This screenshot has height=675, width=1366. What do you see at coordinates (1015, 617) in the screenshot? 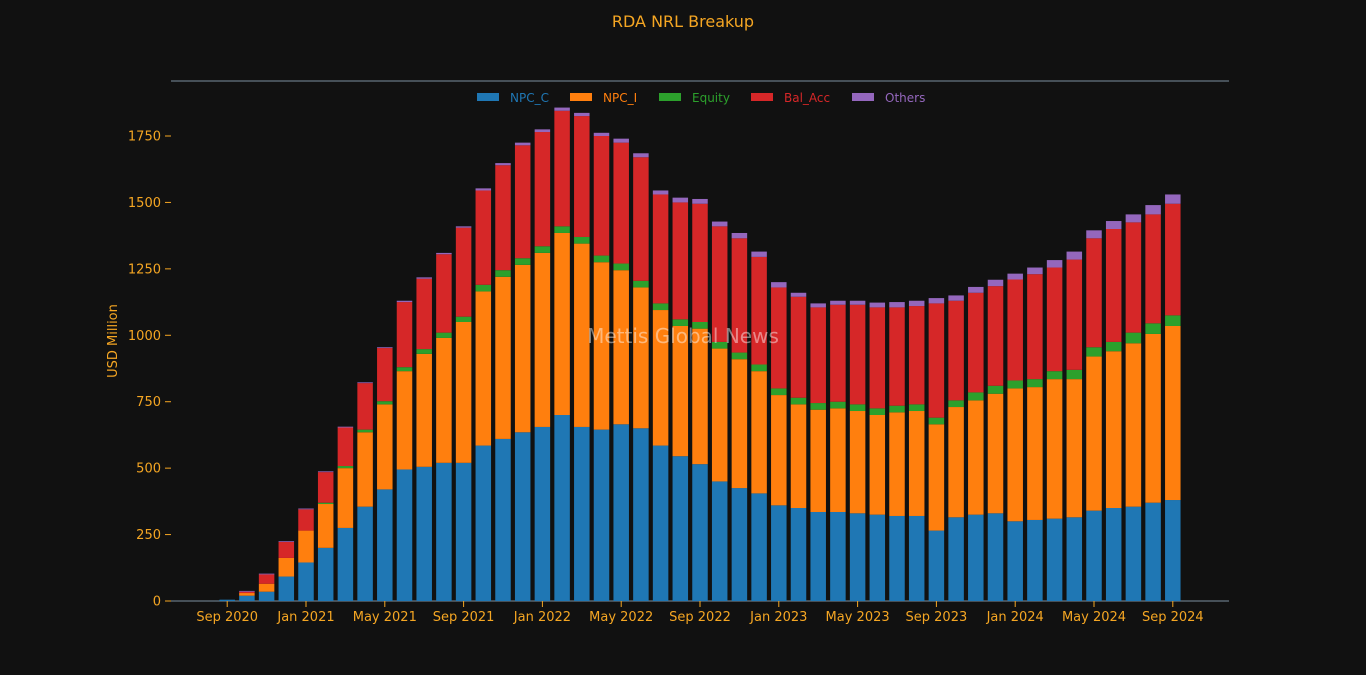
I see `x-tick-label: Jan 2024` at bounding box center [1015, 617].